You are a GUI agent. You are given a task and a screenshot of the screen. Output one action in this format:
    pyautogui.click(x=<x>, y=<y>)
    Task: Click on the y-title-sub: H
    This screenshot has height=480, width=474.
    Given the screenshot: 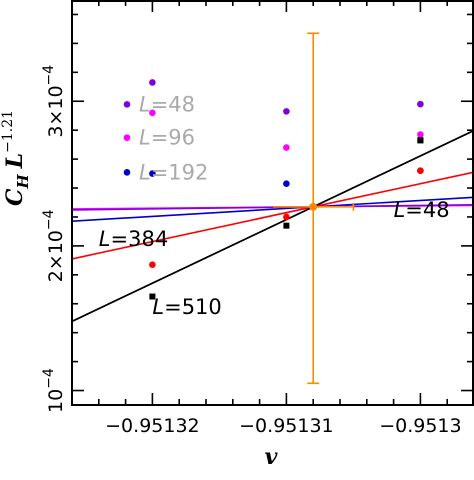 What is the action you would take?
    pyautogui.click(x=23, y=182)
    